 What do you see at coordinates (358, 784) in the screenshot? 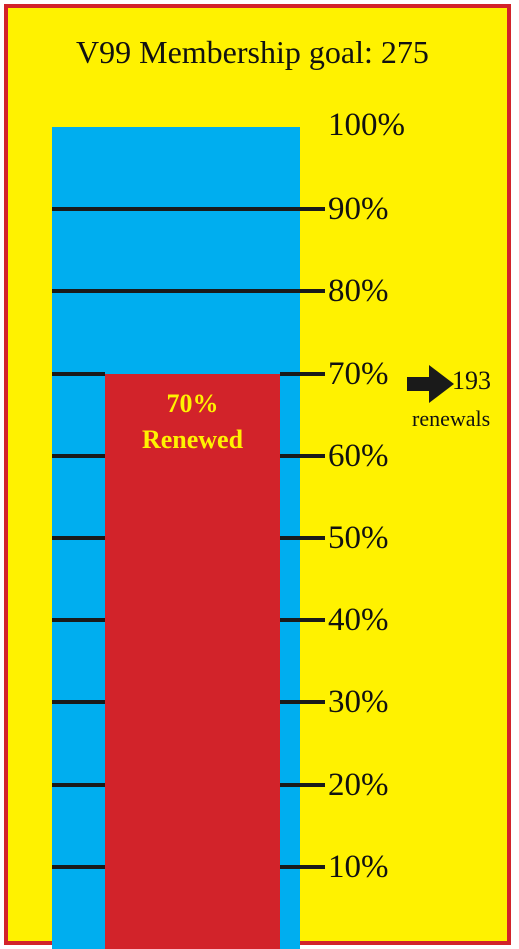
I see `tick-label-20: 20%` at bounding box center [358, 784].